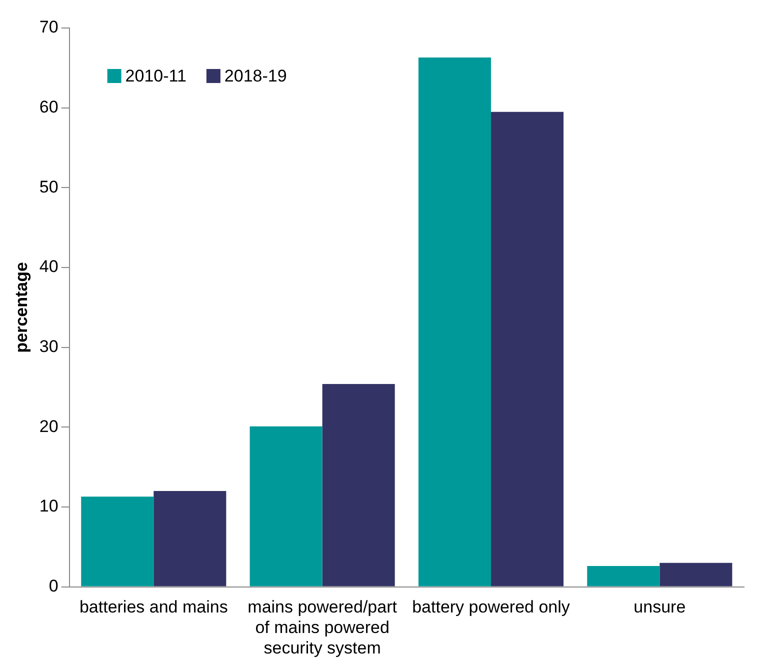  What do you see at coordinates (48, 186) in the screenshot?
I see `y-tick-label: 50` at bounding box center [48, 186].